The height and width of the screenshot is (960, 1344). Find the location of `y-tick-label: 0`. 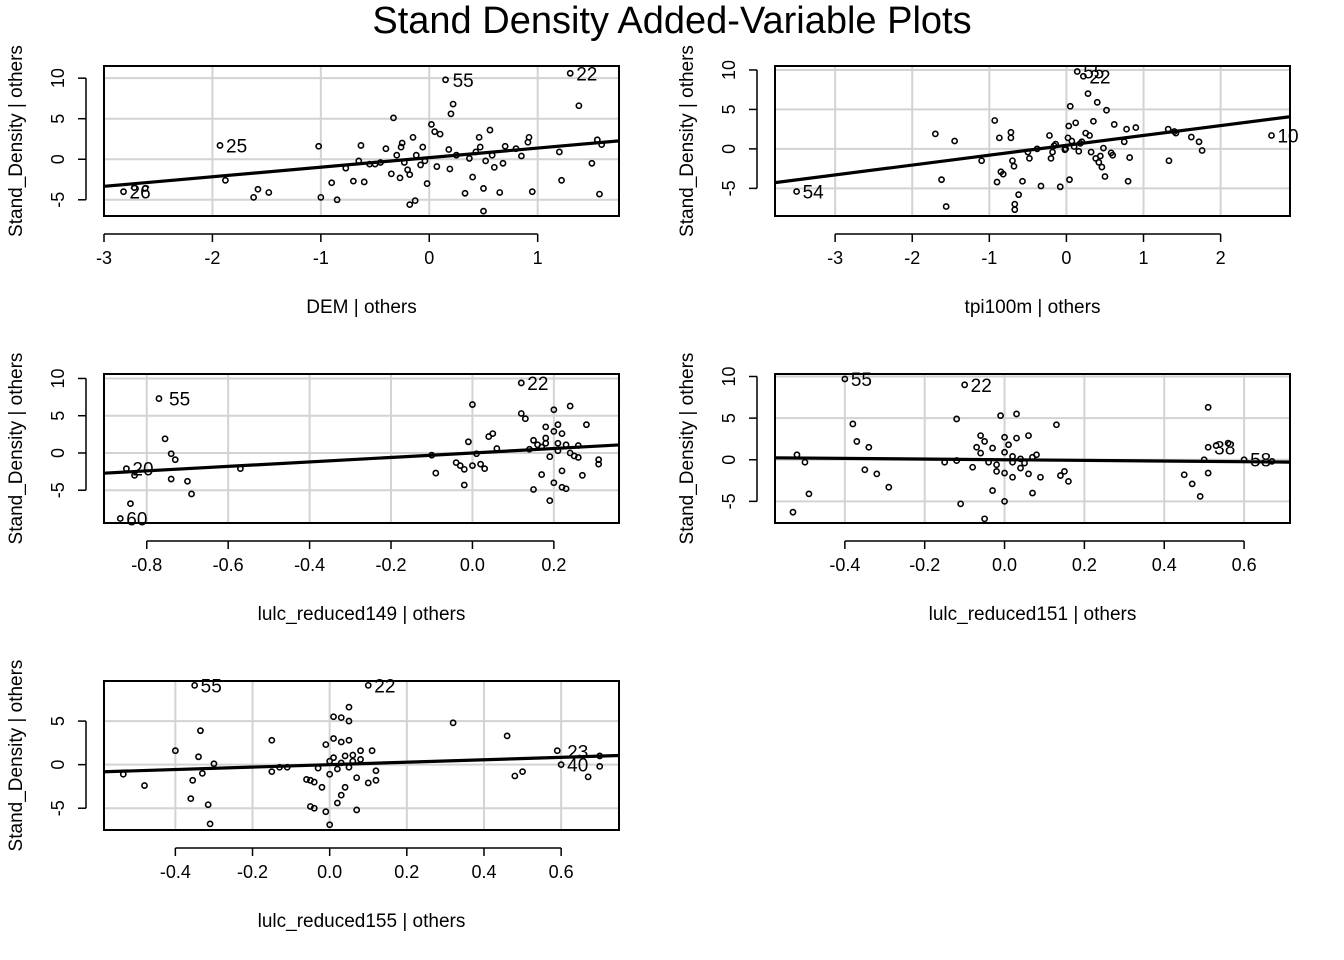

y-tick-label: 0 is located at coordinates (729, 460).